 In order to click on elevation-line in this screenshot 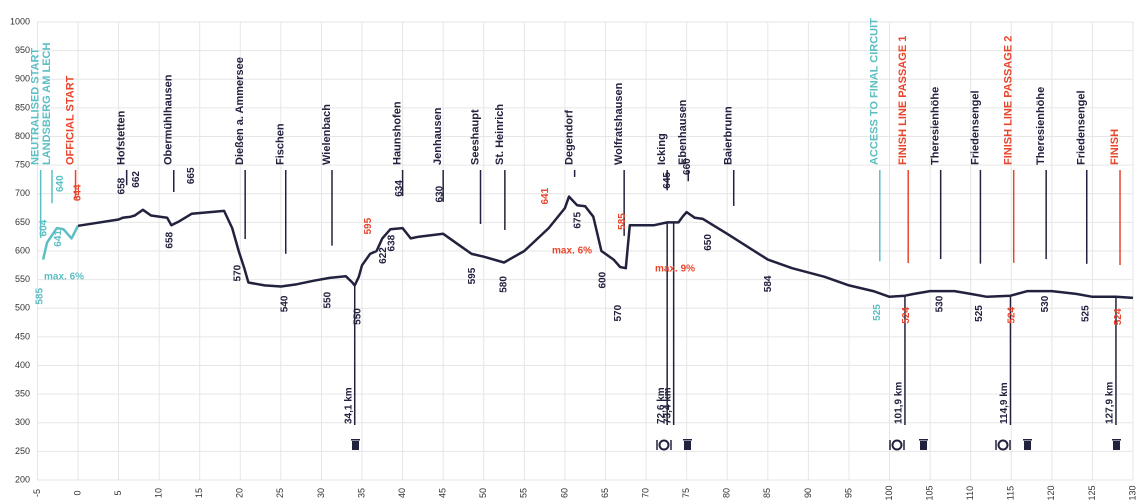, I will do `click(60, 242)`.